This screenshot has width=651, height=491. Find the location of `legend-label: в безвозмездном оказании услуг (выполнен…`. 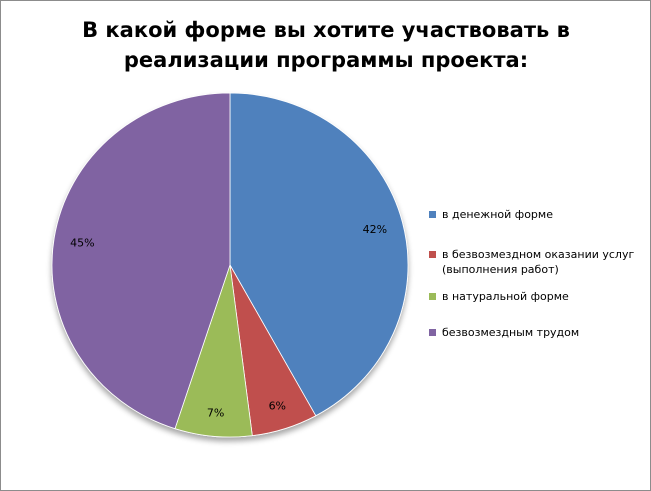

legend-label: в безвозмездном оказании услуг (выполнен… is located at coordinates (538, 262).